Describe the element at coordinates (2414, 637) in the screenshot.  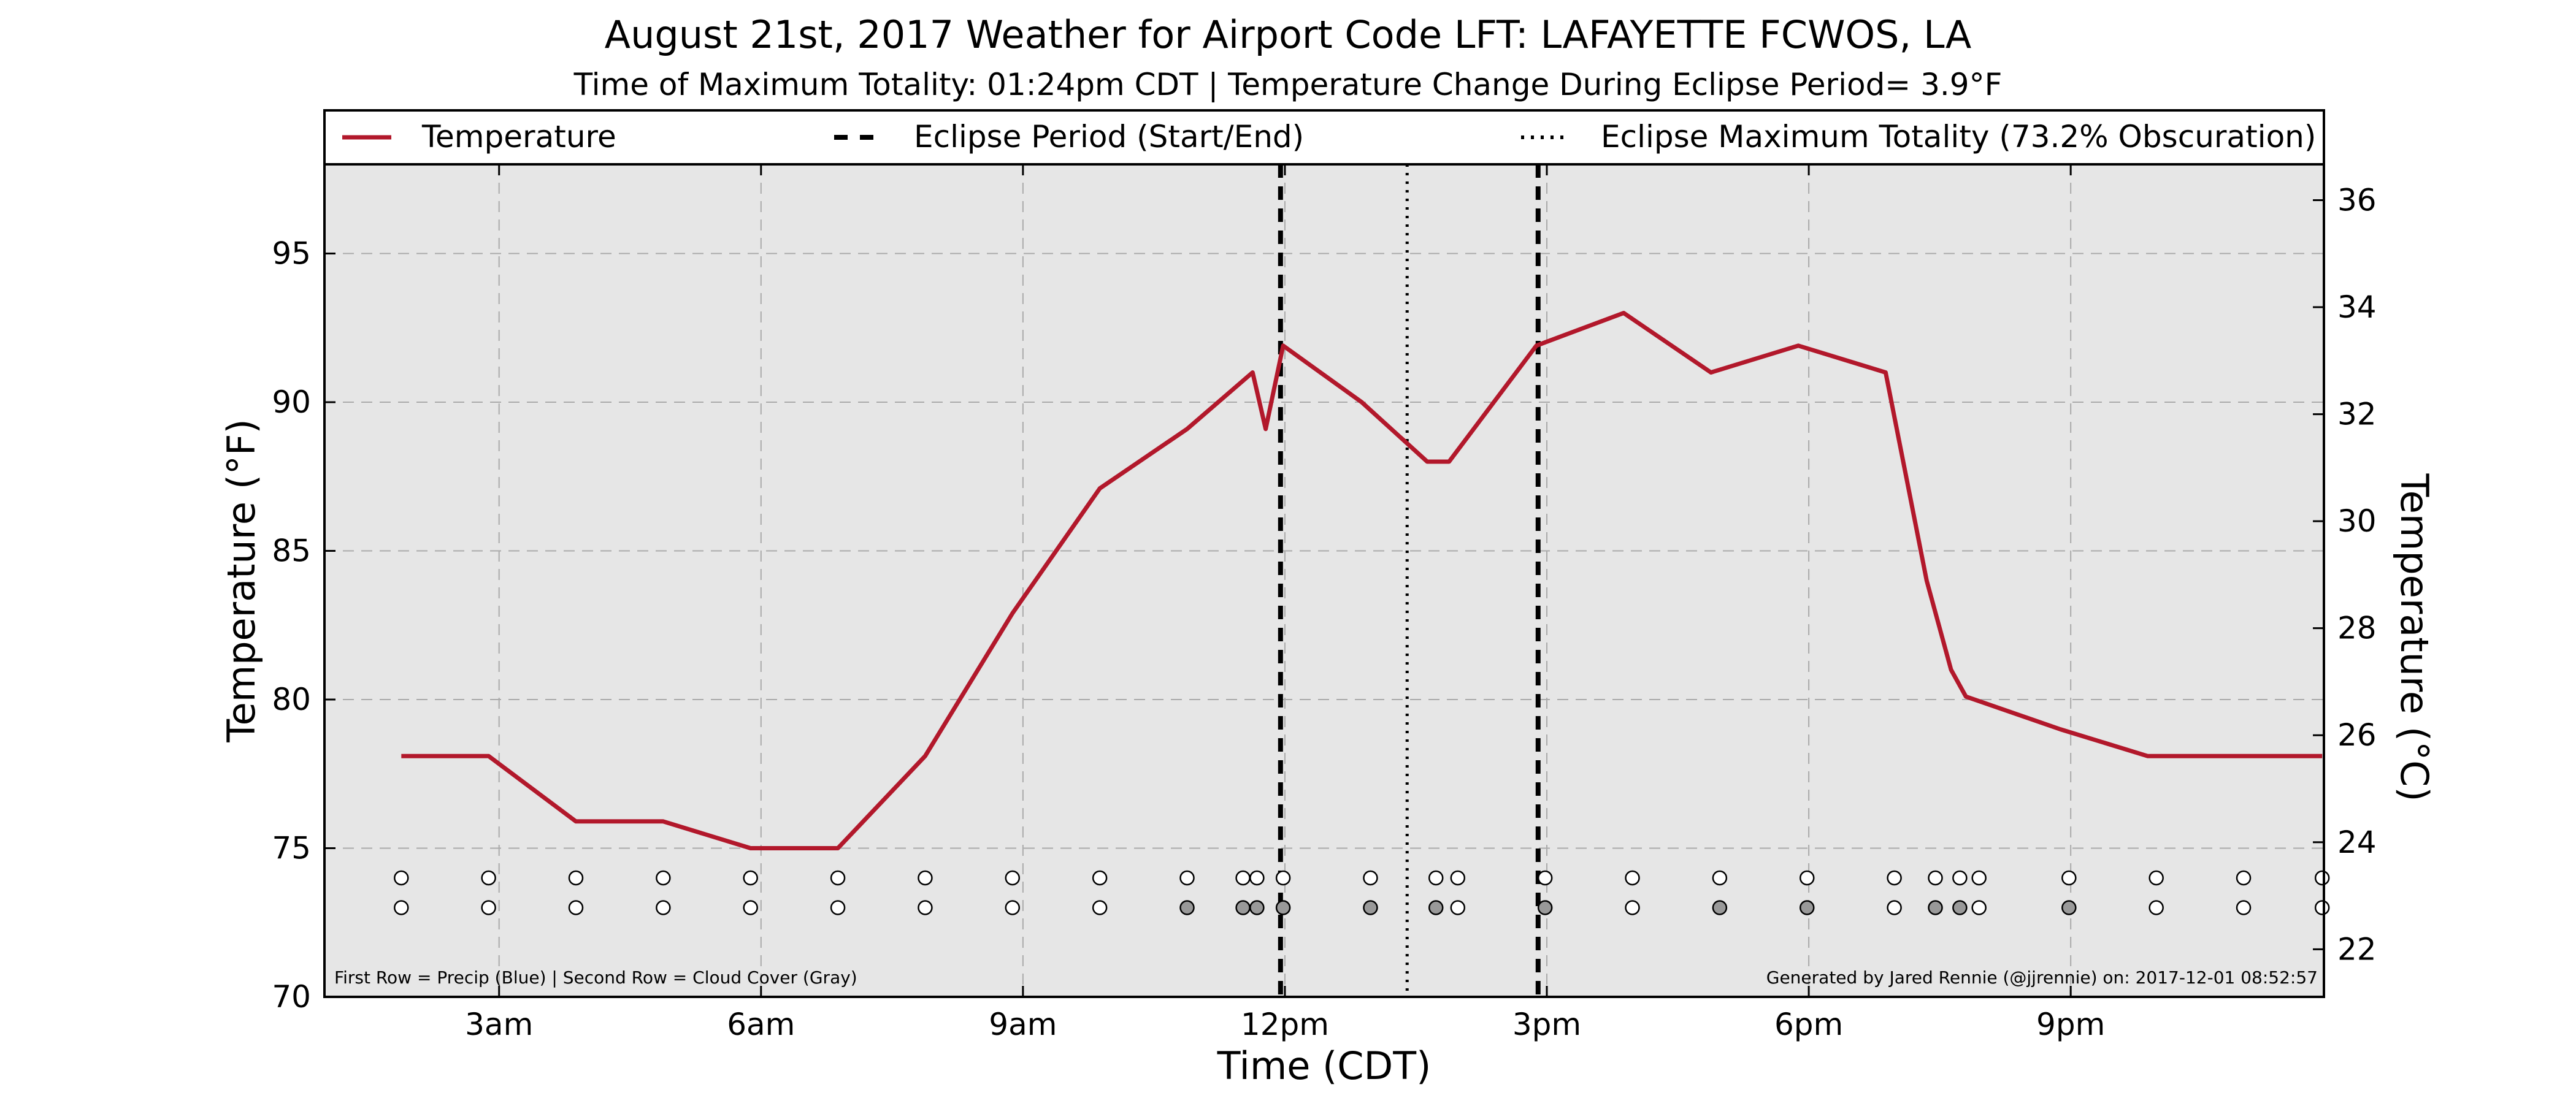
I see `y2-axis-label: Temperature (°C)` at that location.